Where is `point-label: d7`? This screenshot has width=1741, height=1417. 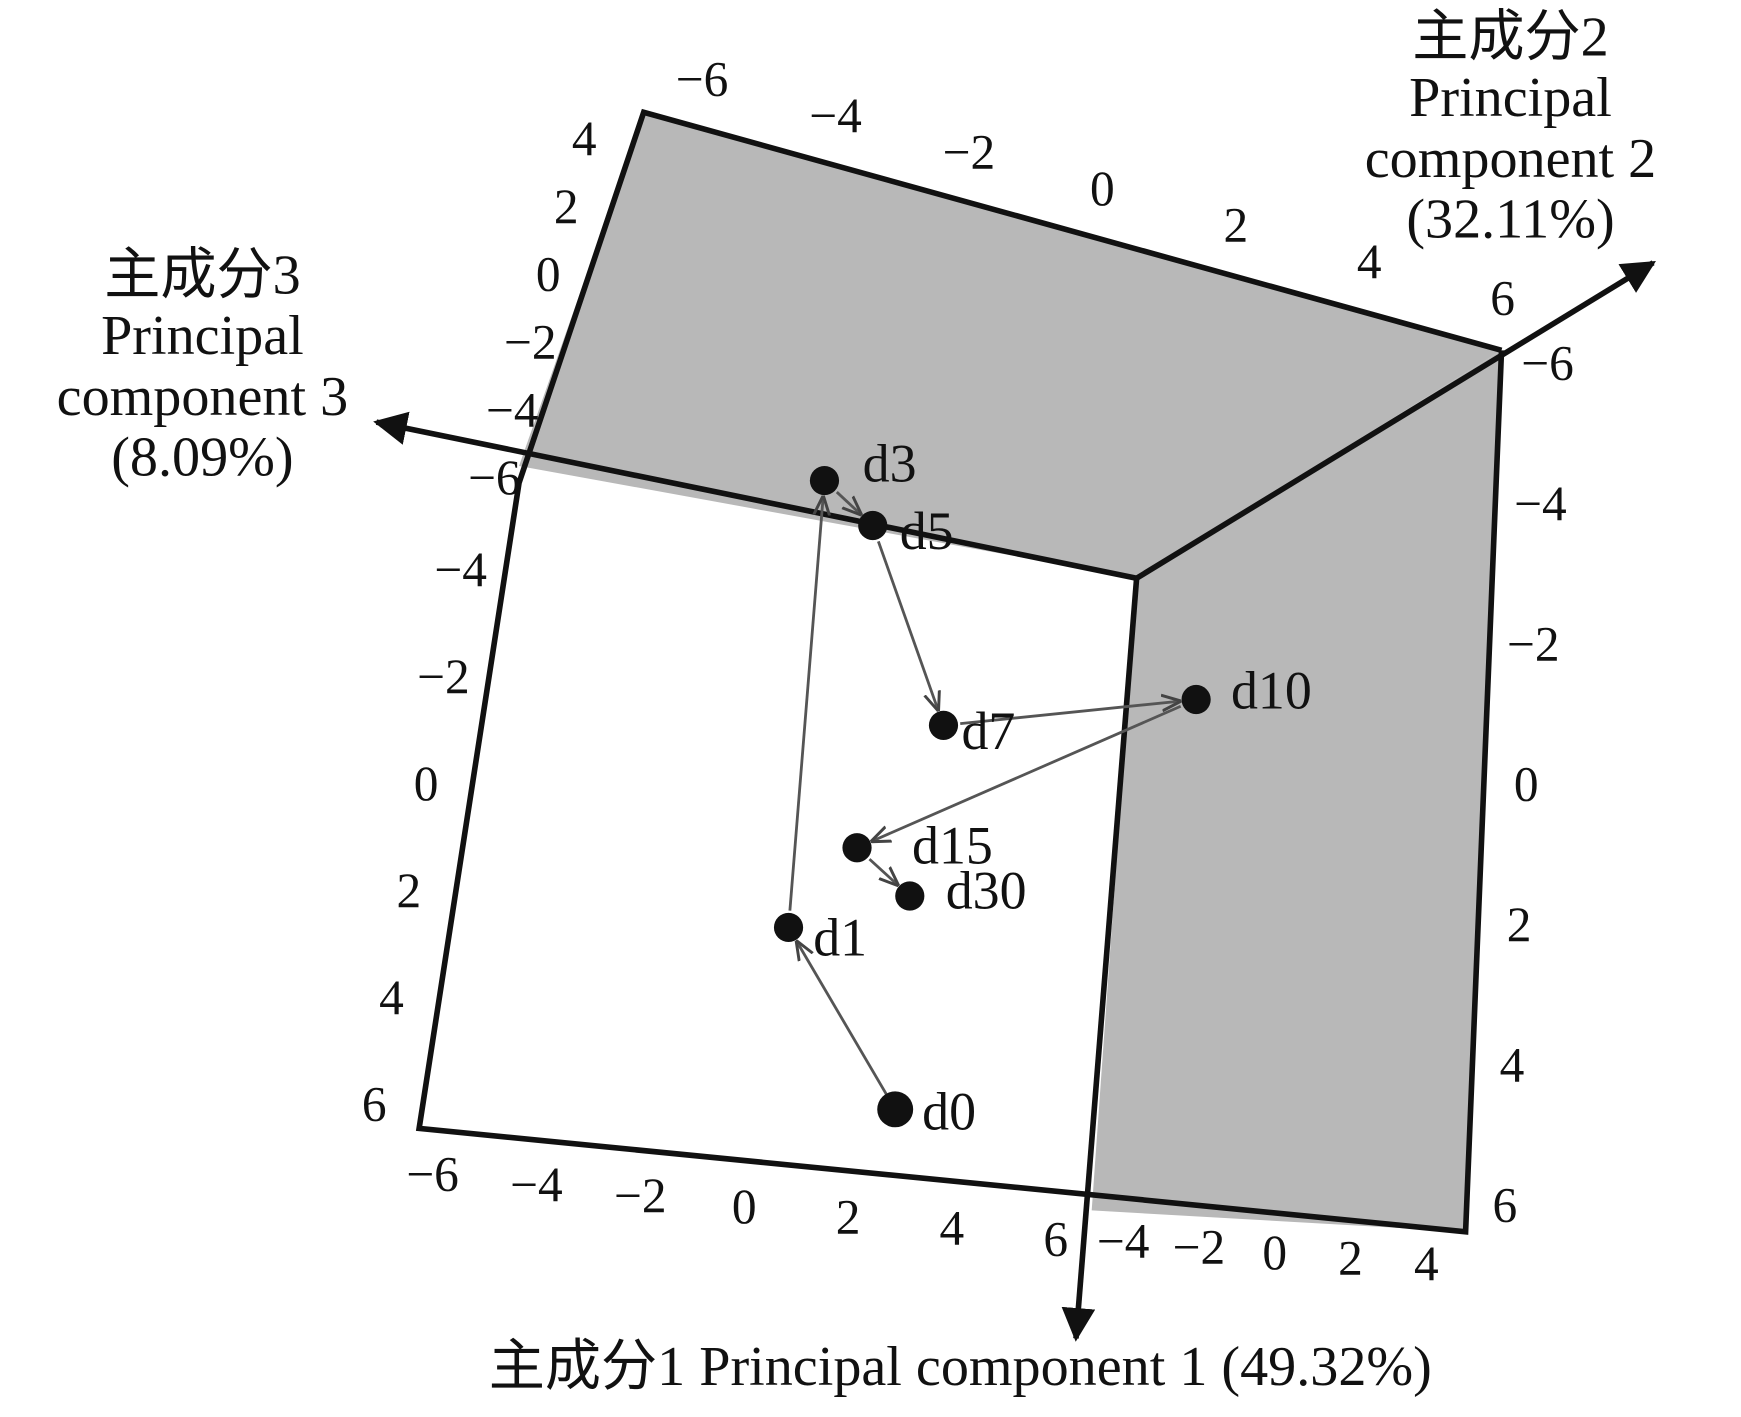 point-label: d7 is located at coordinates (988, 731).